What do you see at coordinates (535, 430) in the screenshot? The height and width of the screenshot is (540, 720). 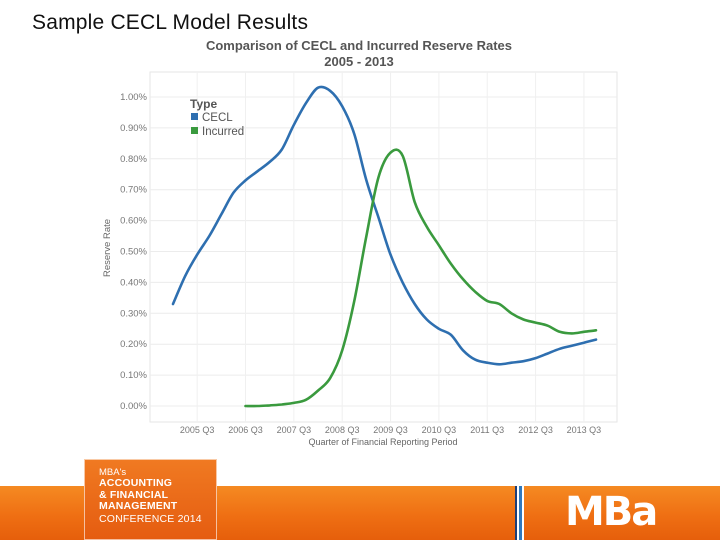 I see `x-tick-label: 2012 Q3` at bounding box center [535, 430].